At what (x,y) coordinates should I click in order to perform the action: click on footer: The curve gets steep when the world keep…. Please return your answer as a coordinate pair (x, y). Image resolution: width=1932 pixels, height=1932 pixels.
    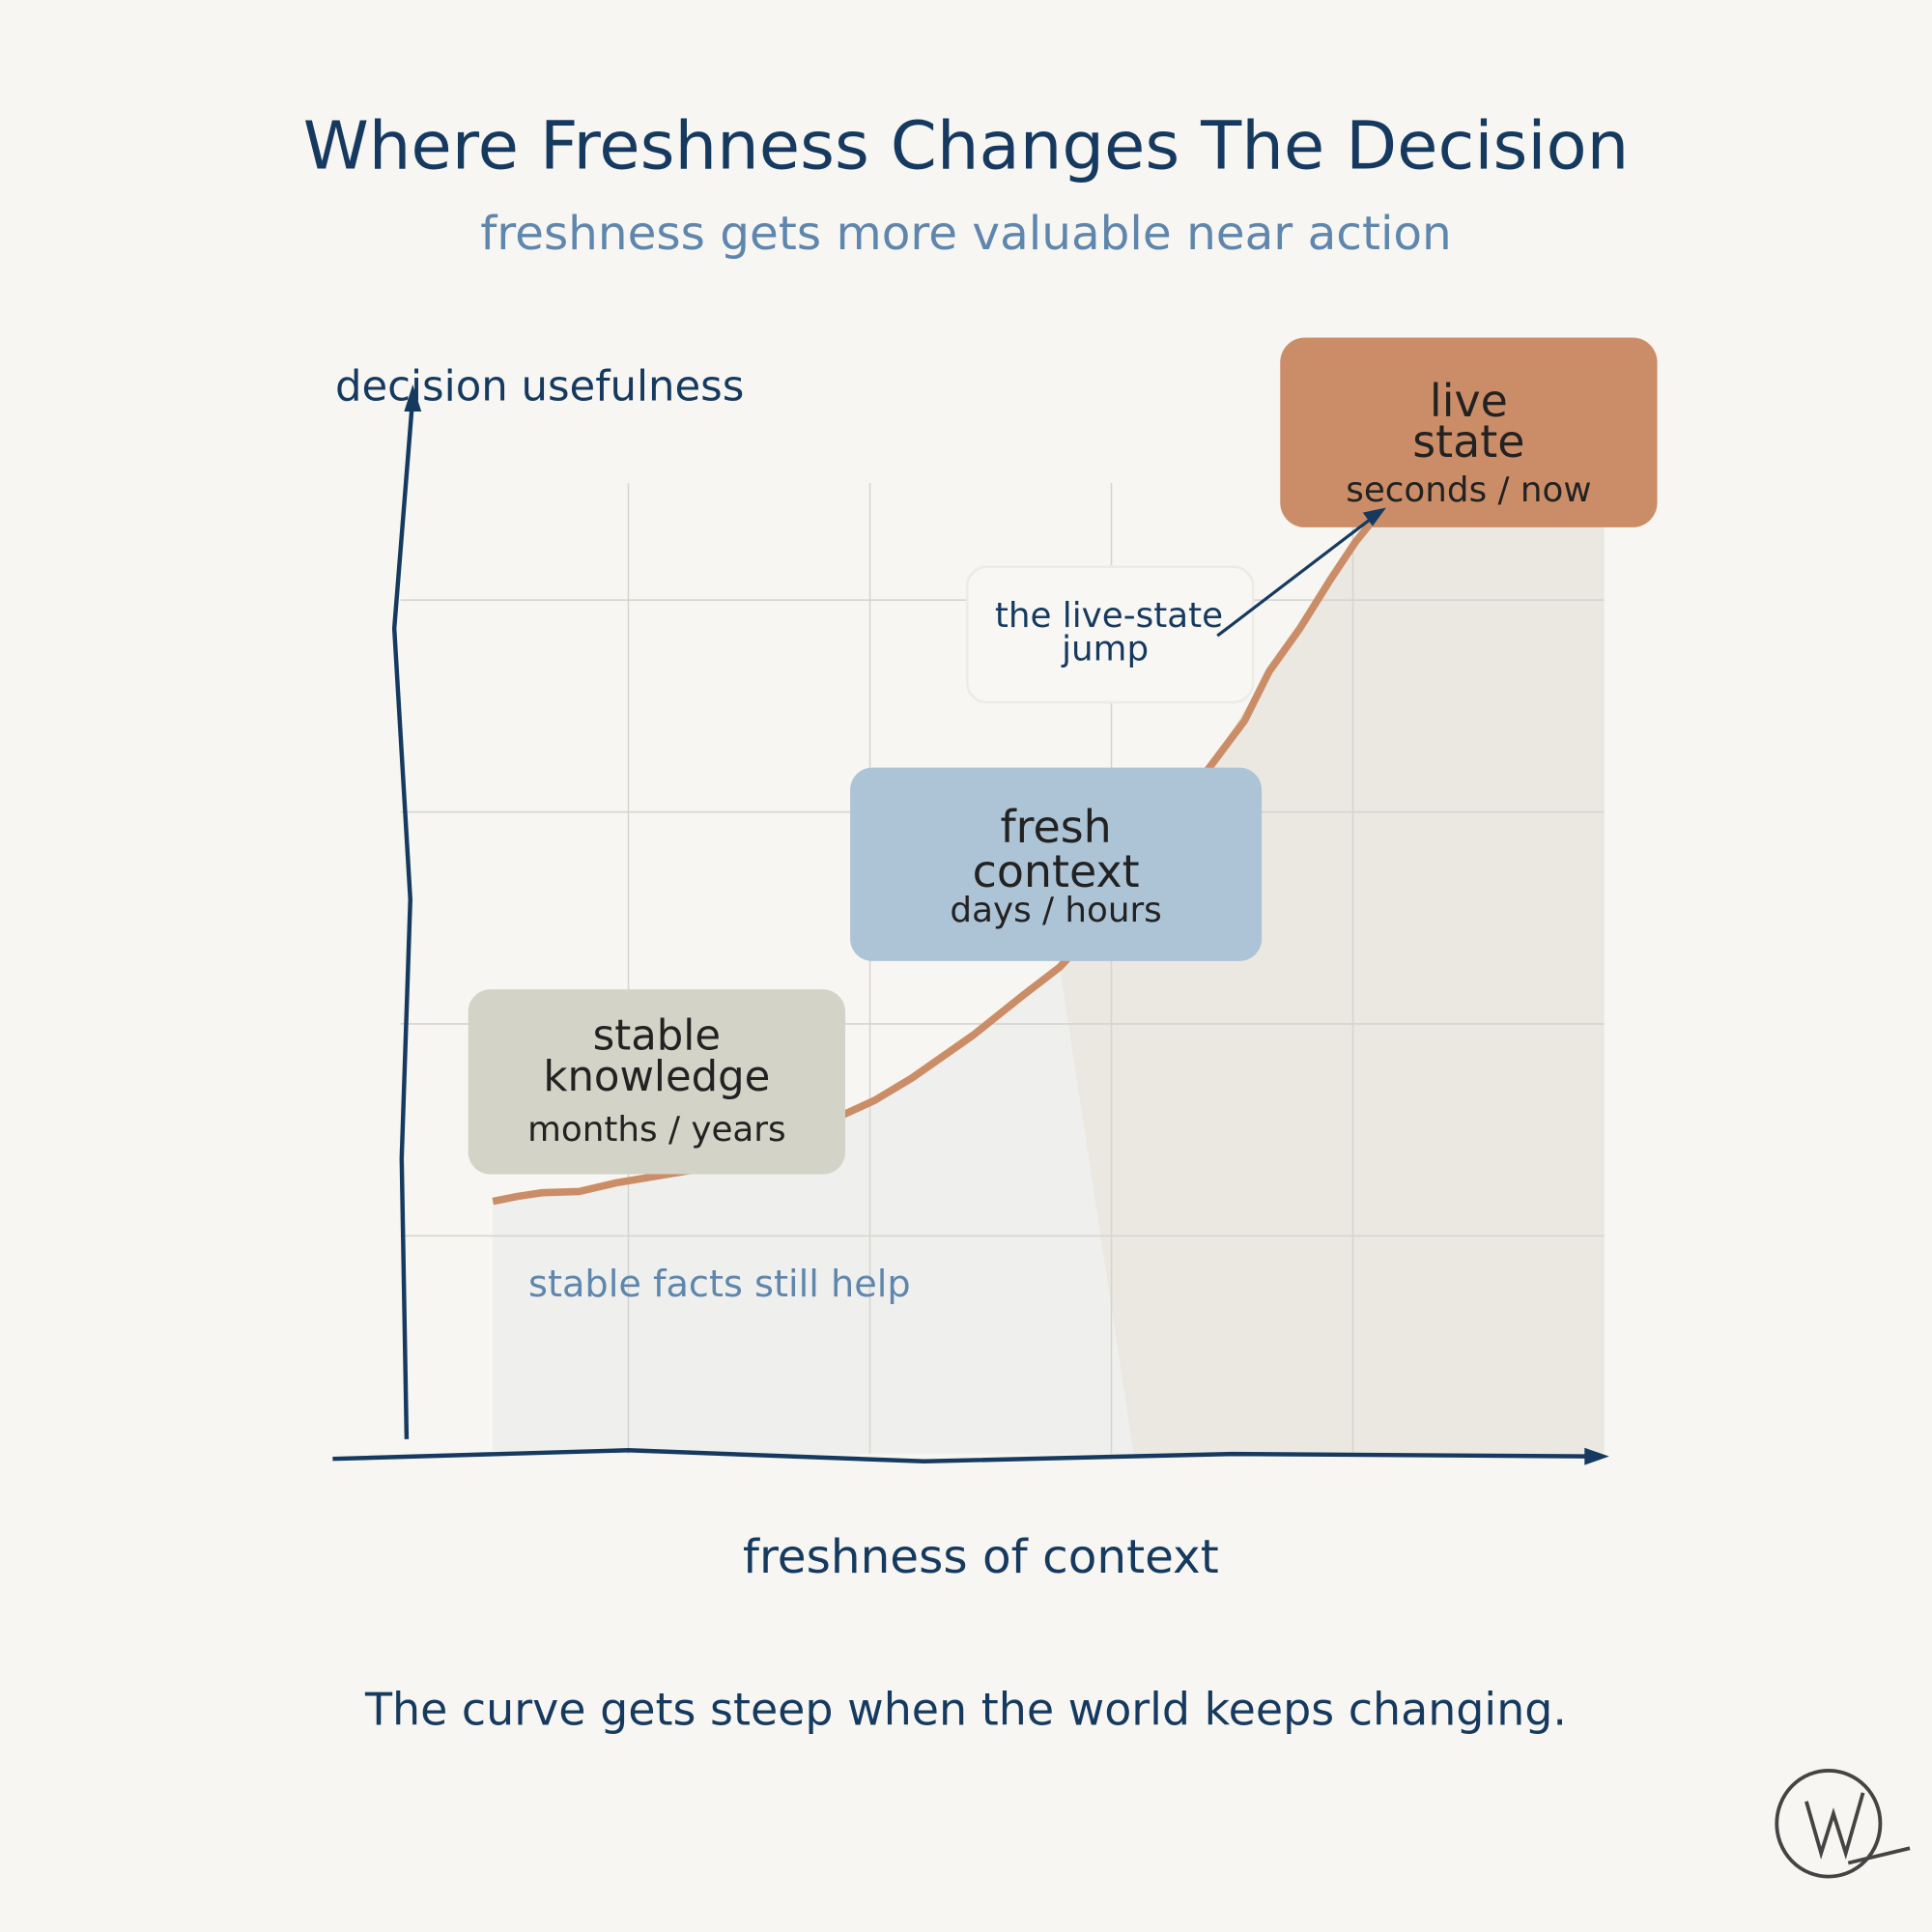
    Looking at the image, I should click on (965, 1709).